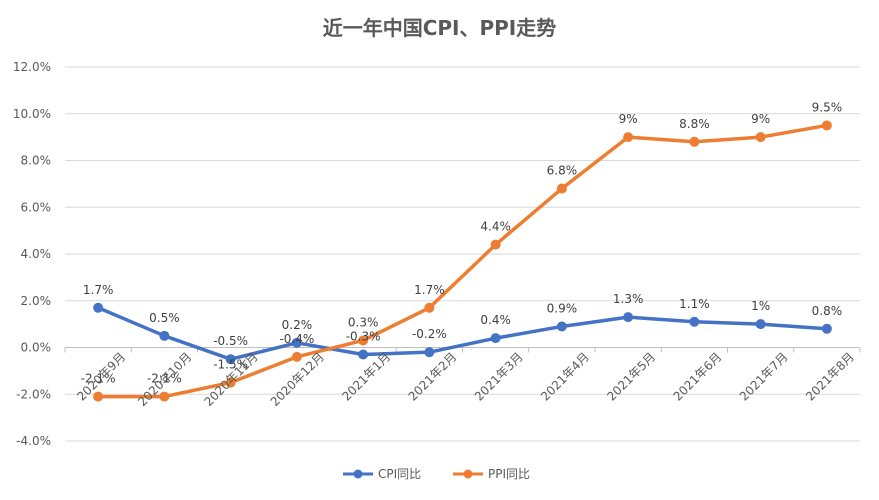  I want to click on y-tick-label: -2.0%, so click(33, 394).